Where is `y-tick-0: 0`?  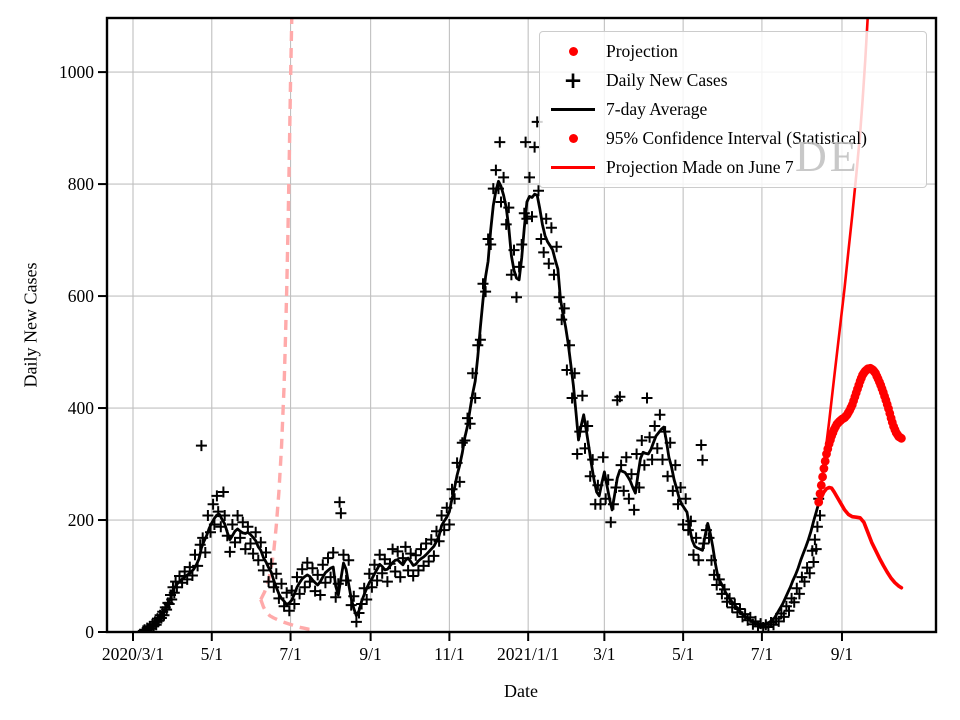 y-tick-0: 0 is located at coordinates (89, 632).